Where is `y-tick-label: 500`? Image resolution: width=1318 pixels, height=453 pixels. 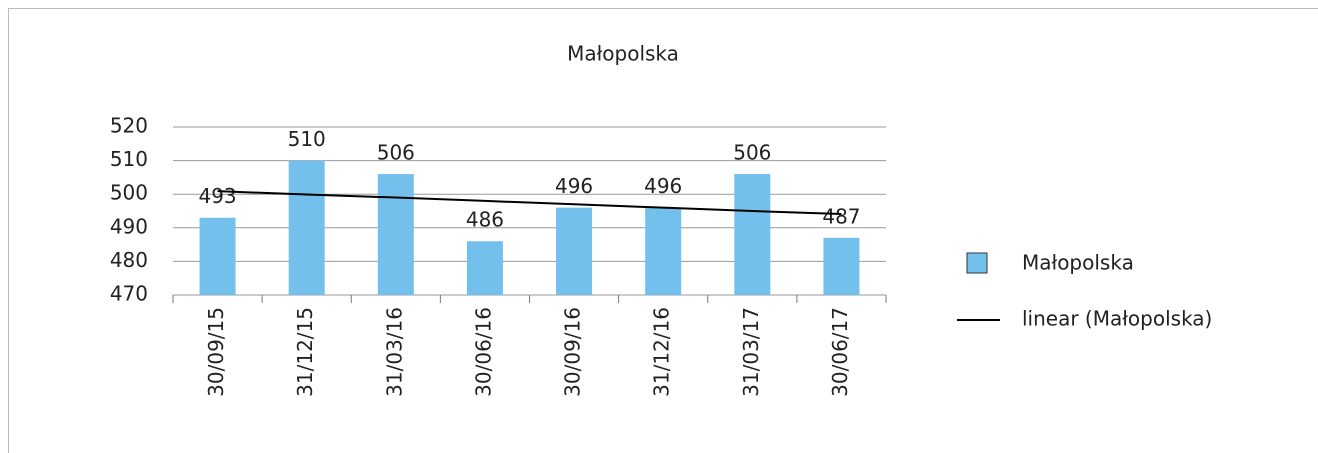 y-tick-label: 500 is located at coordinates (129, 193).